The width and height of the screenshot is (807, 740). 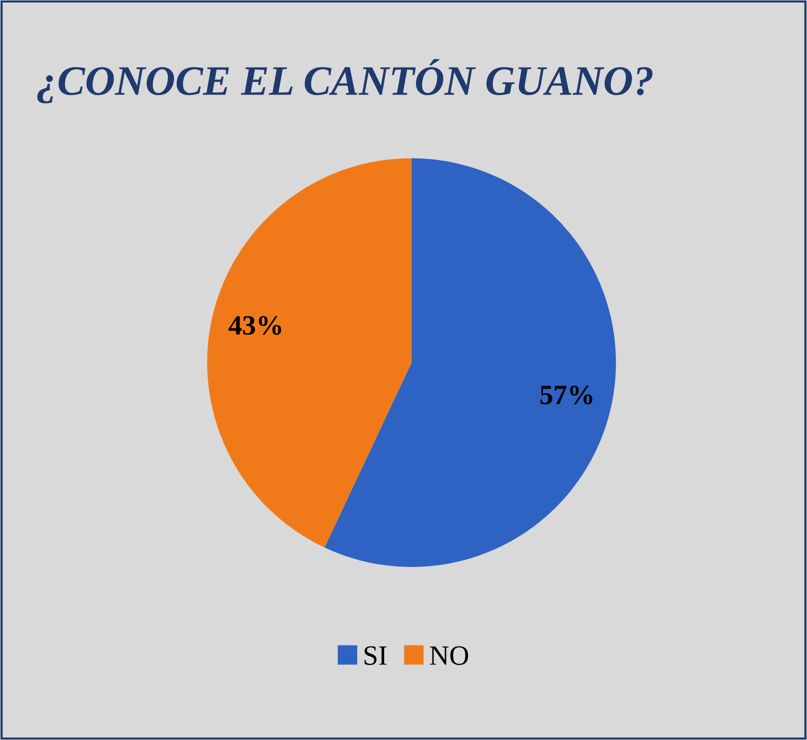 I want to click on data-label: 57%, so click(x=566, y=395).